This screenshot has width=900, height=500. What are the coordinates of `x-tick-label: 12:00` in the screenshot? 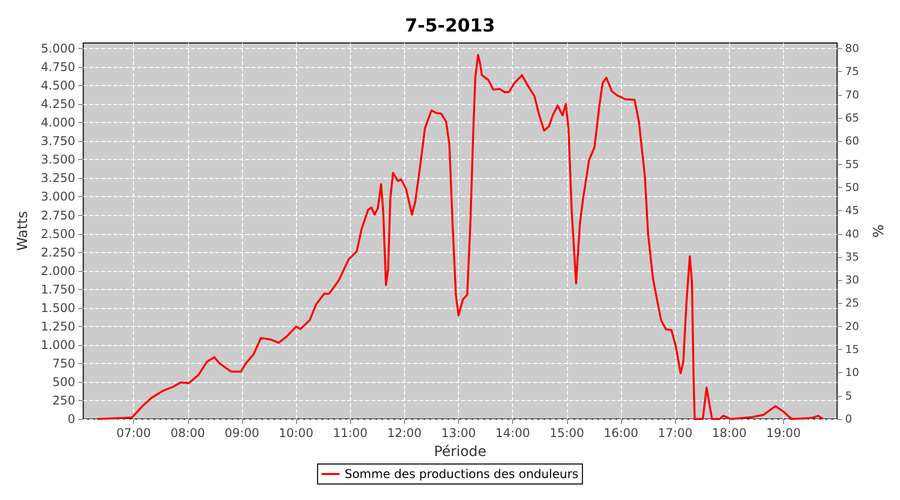 It's located at (404, 433).